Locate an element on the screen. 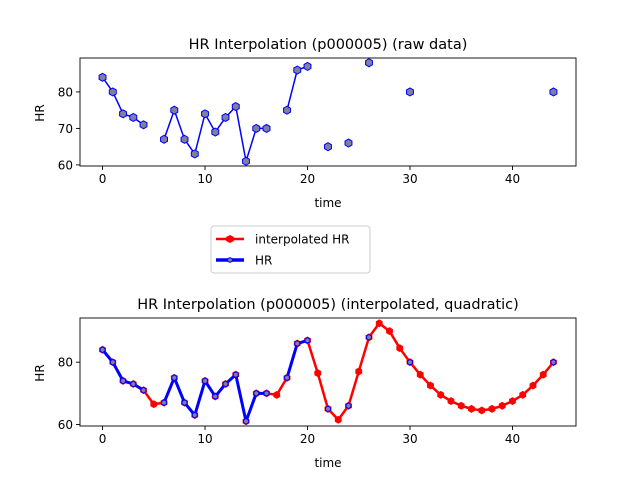 The height and width of the screenshot is (480, 640). legend: interpolated HR HR is located at coordinates (290, 249).